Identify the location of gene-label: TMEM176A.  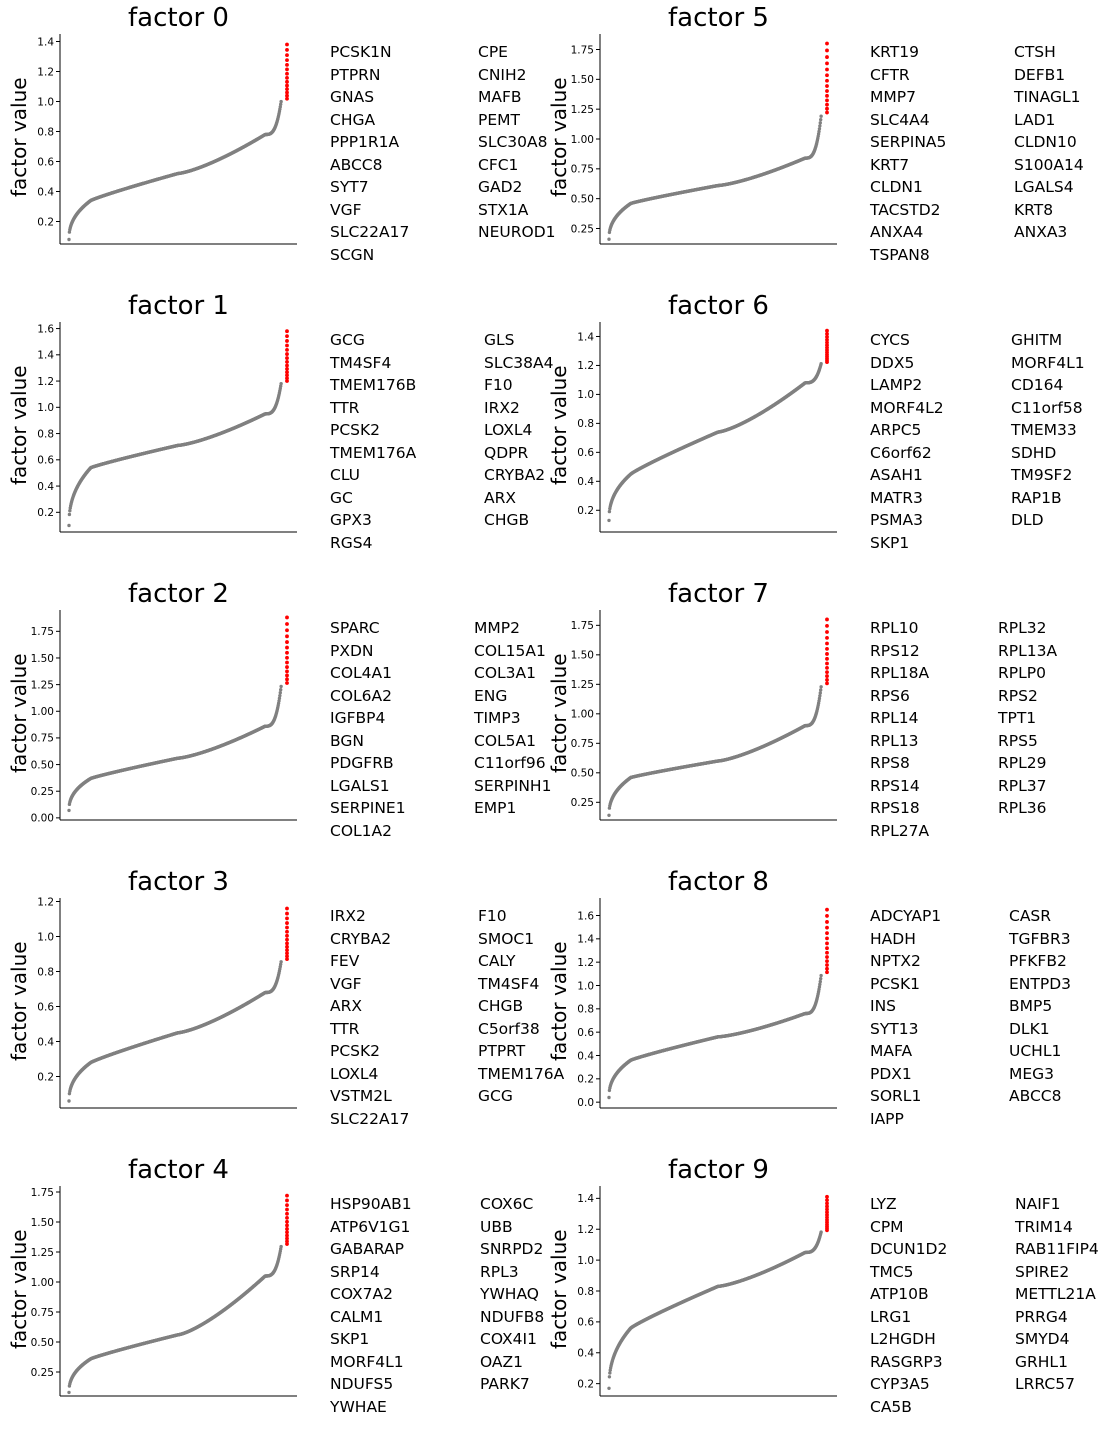
(373, 453).